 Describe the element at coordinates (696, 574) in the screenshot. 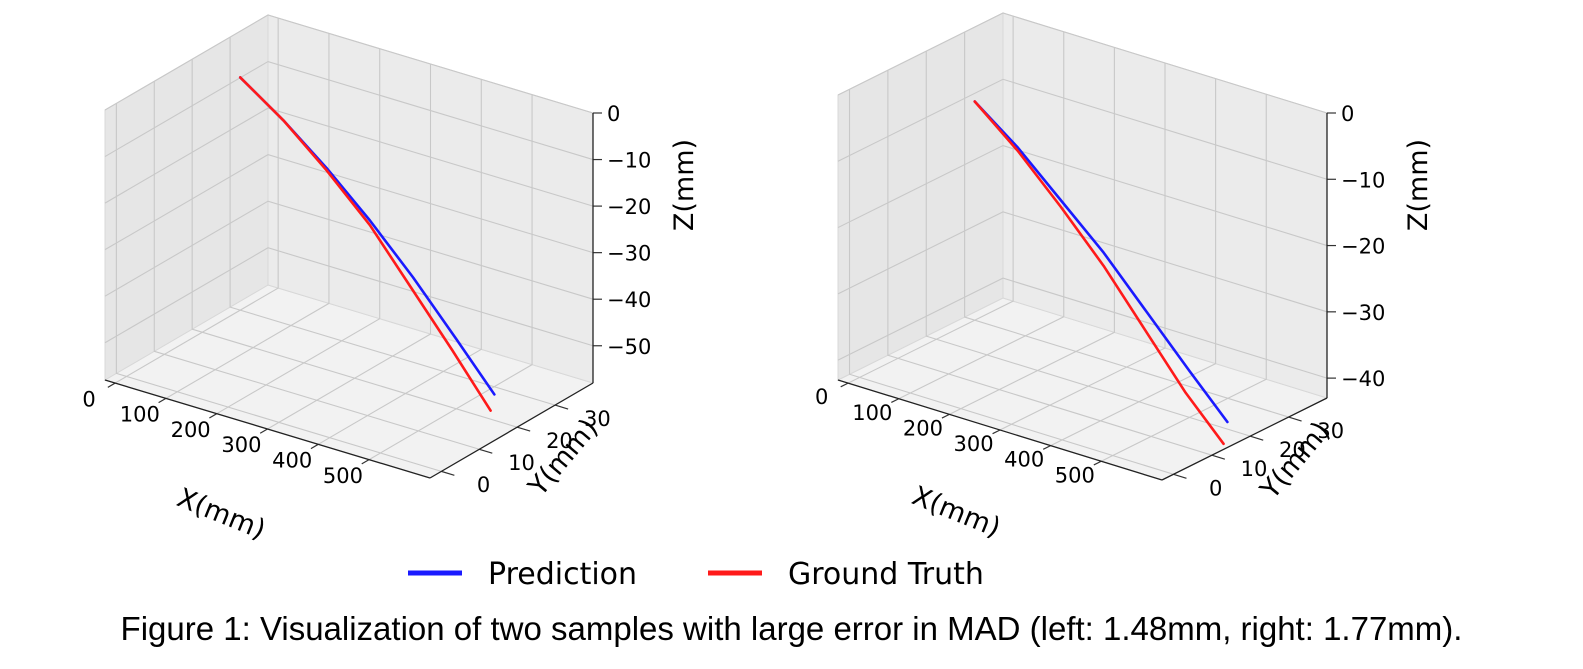

I see `legend: Prediction Ground Truth` at that location.